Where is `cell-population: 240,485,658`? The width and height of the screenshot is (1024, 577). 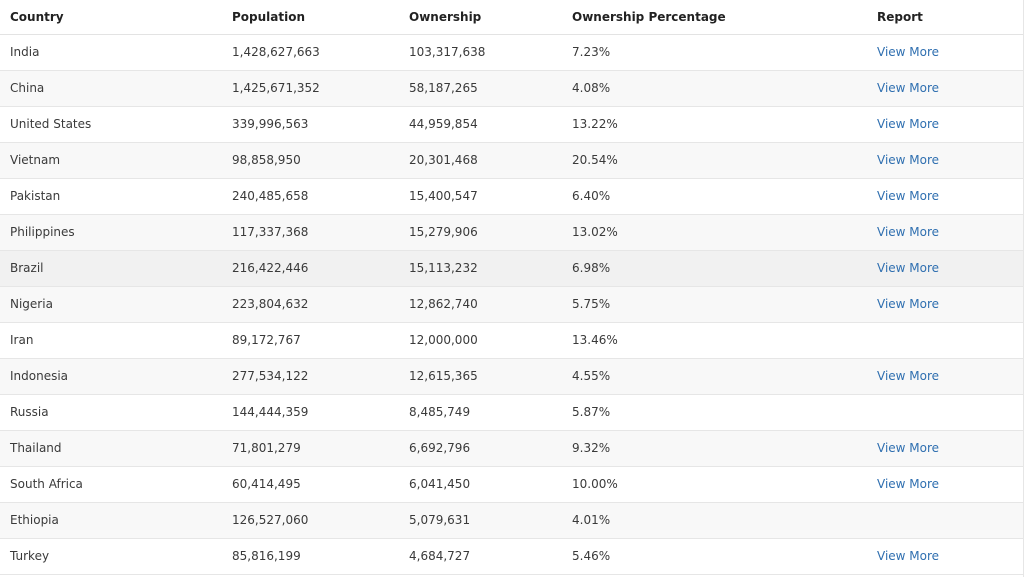
cell-population: 240,485,658 is located at coordinates (310, 196).